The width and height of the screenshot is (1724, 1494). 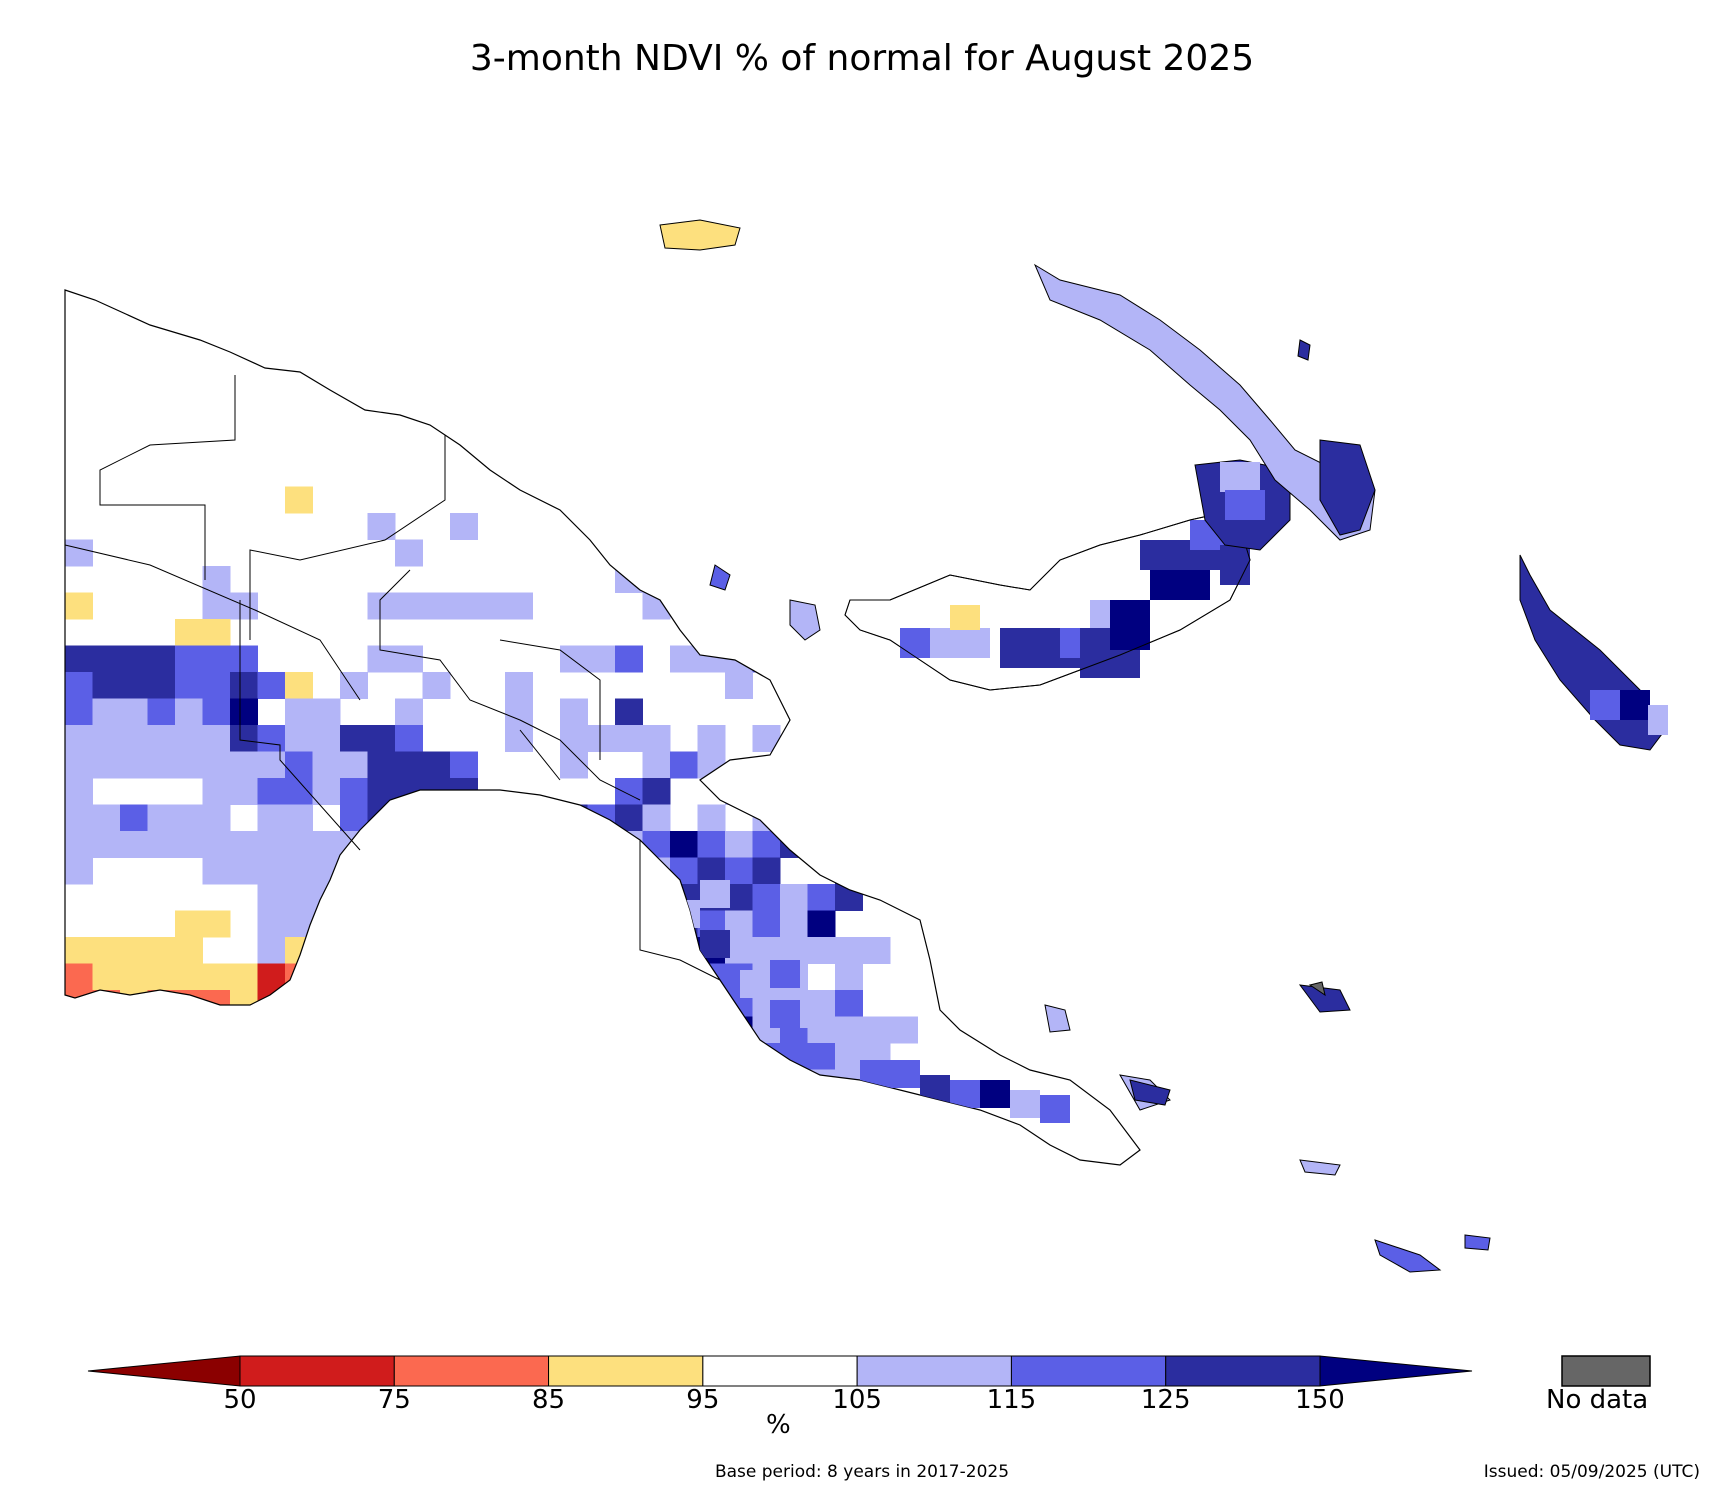 I want to click on colorbar-extend-low, so click(x=164, y=1371).